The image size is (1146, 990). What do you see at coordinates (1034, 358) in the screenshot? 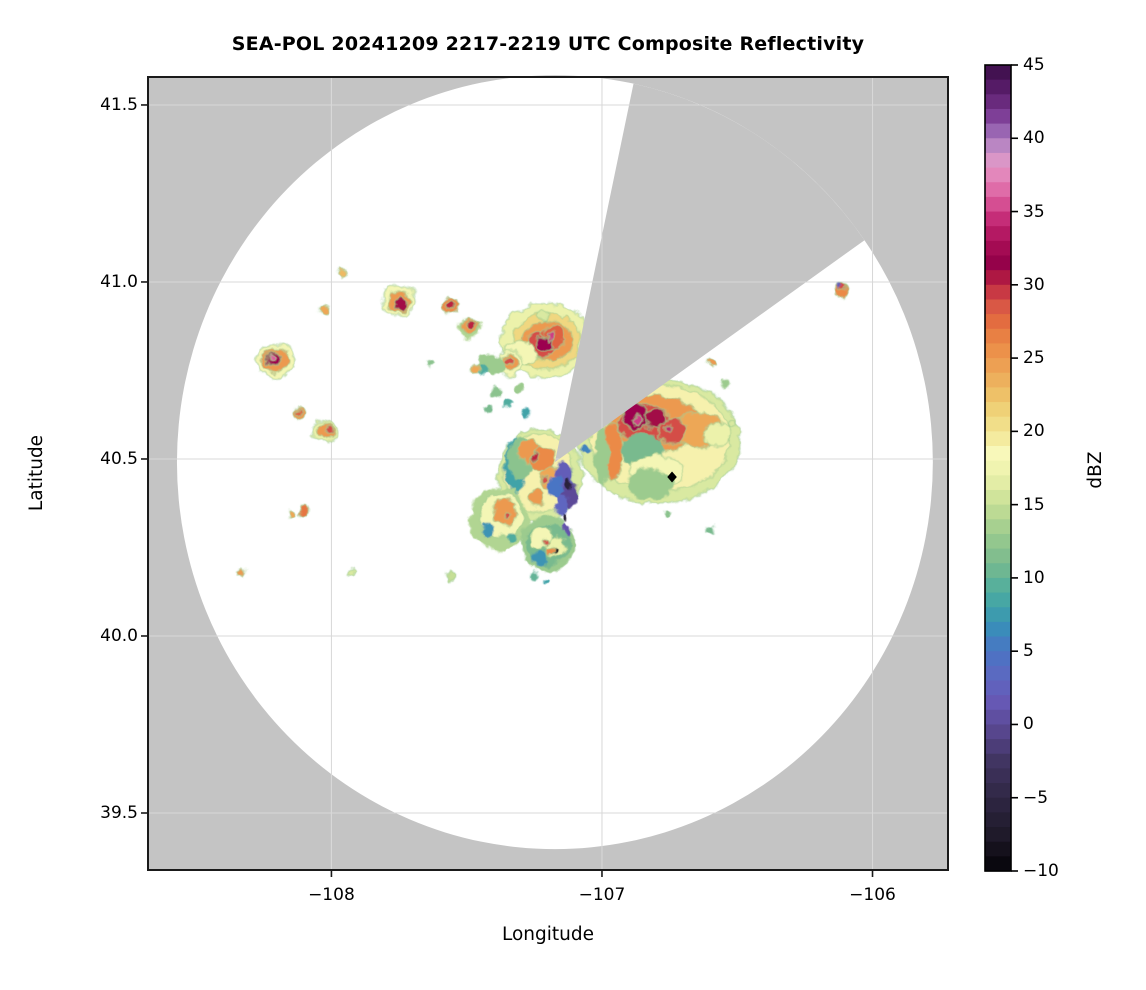
I see `colorbar-tick-label: 25` at bounding box center [1034, 358].